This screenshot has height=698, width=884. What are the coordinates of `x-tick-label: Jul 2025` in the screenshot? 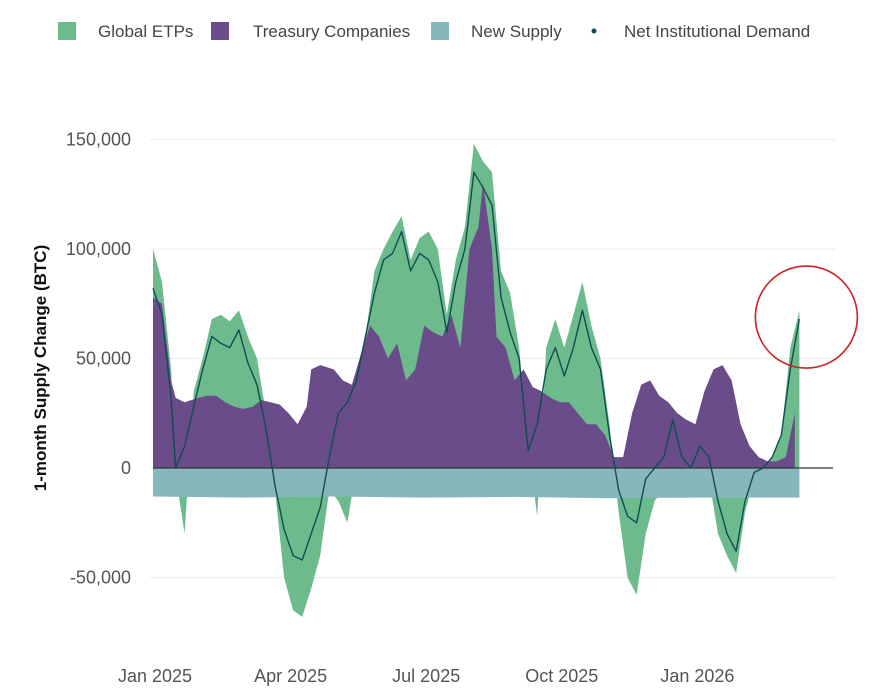 It's located at (426, 676).